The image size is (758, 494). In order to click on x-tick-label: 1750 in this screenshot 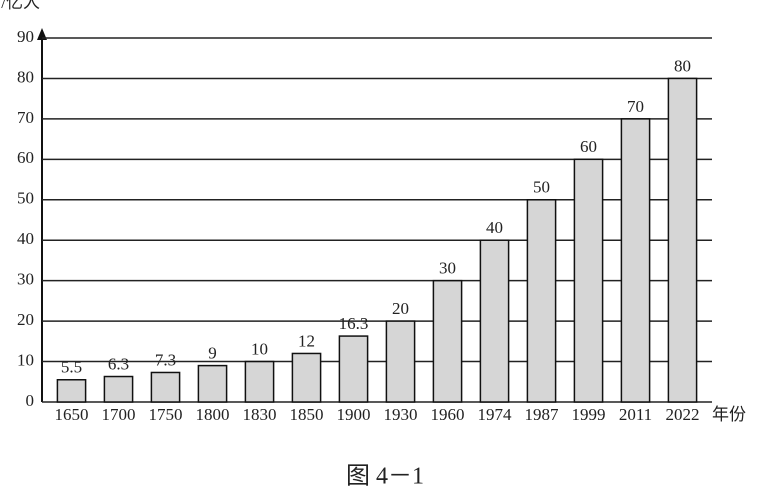, I will do `click(166, 414)`.